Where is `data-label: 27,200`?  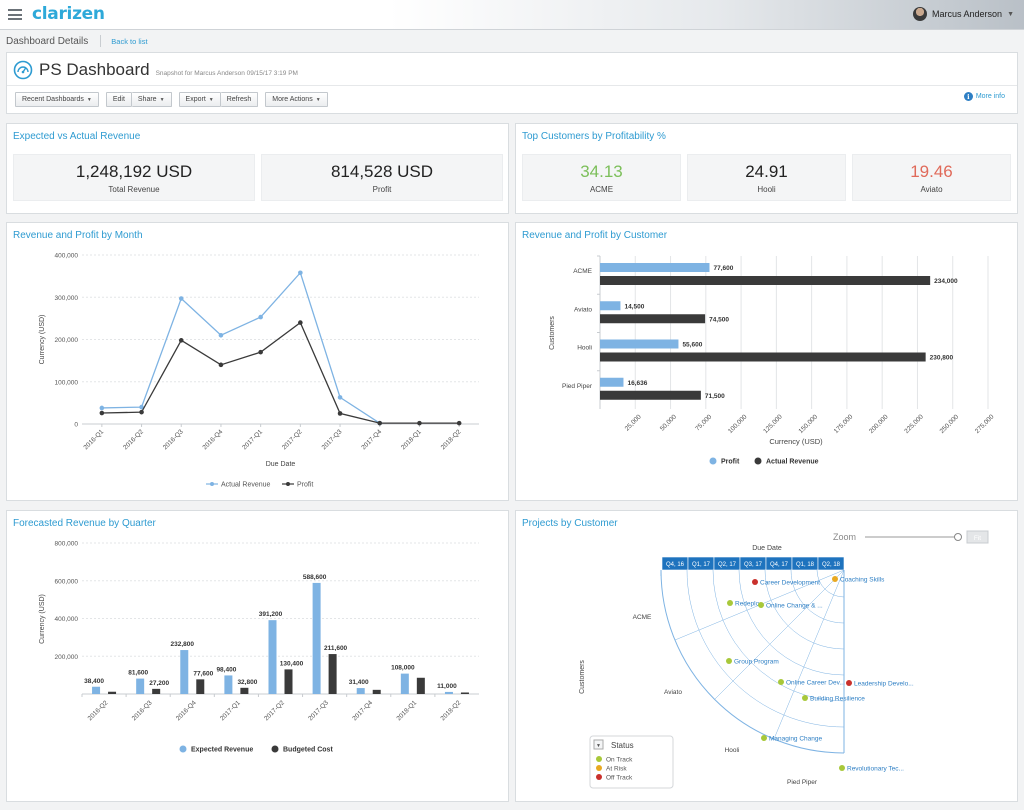 data-label: 27,200 is located at coordinates (159, 683).